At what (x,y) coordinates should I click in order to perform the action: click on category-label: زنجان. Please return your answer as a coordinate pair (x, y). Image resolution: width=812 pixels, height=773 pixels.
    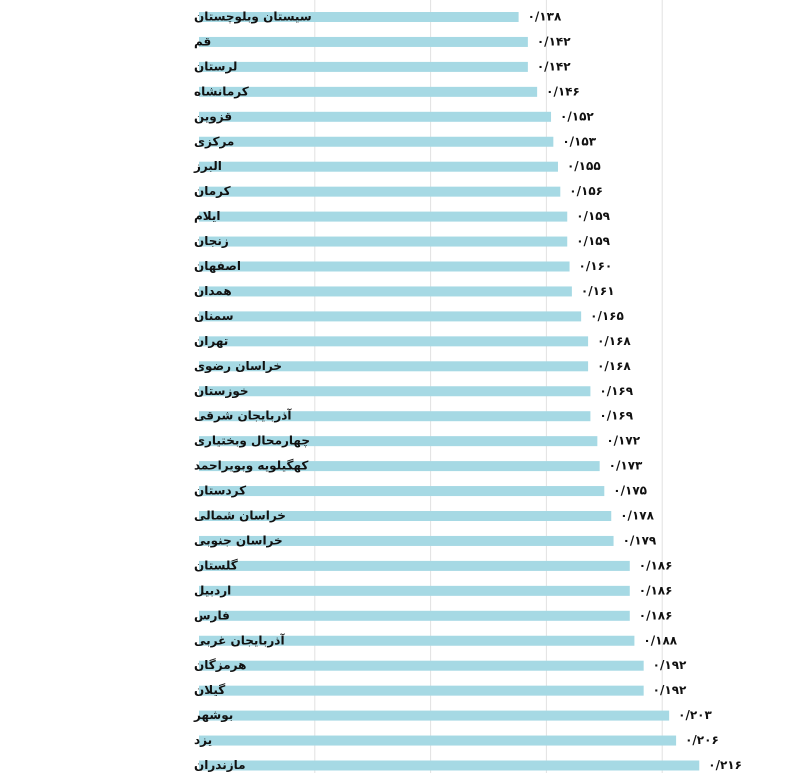
    Looking at the image, I should click on (211, 241).